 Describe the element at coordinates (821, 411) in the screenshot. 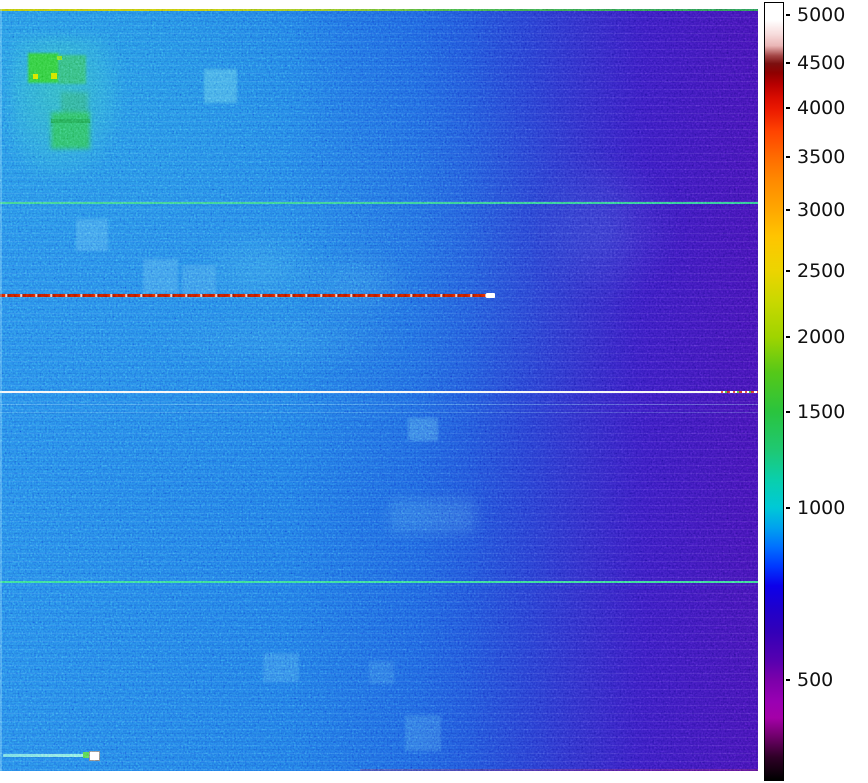

I see `colorbar-tick-label: 1500` at that location.